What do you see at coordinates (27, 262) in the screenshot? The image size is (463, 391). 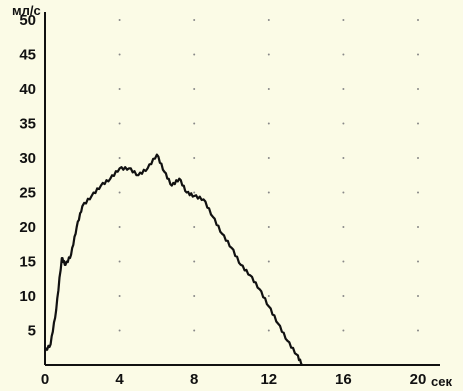 I see `y-tick-label: 15` at bounding box center [27, 262].